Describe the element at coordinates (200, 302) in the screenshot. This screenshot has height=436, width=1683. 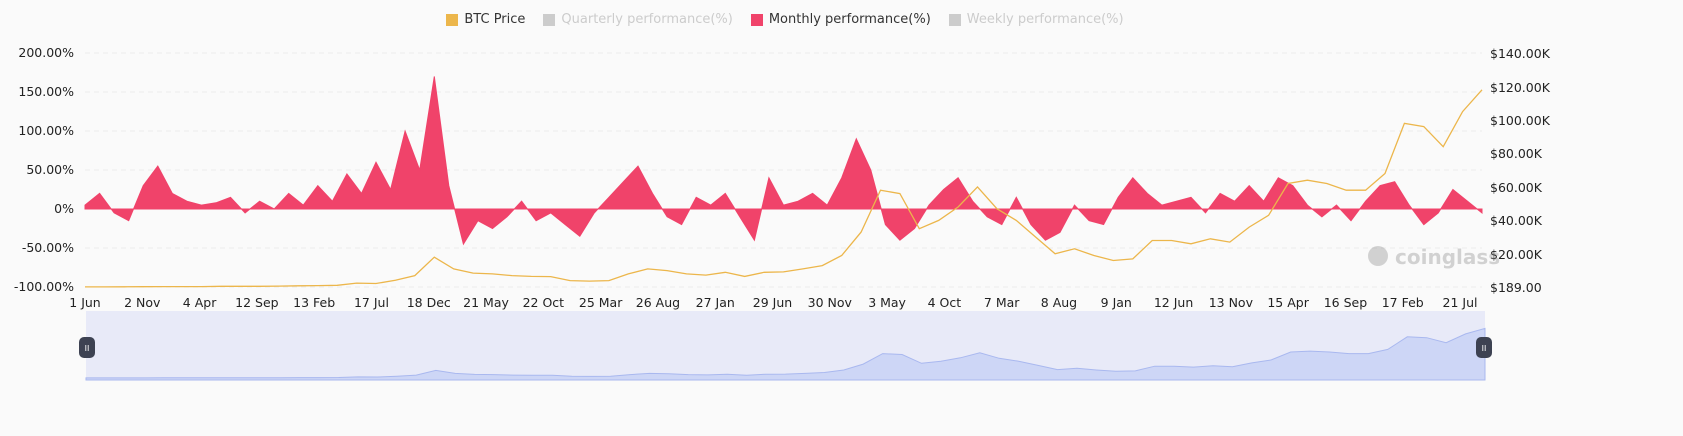
I see `x-tick-label: 4 Apr` at that location.